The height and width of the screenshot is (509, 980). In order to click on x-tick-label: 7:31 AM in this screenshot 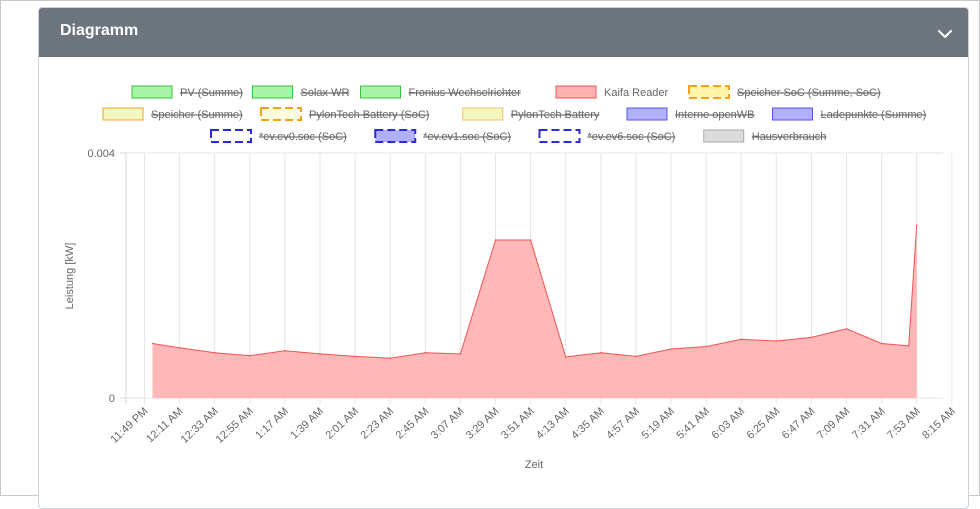, I will do `click(869, 423)`.